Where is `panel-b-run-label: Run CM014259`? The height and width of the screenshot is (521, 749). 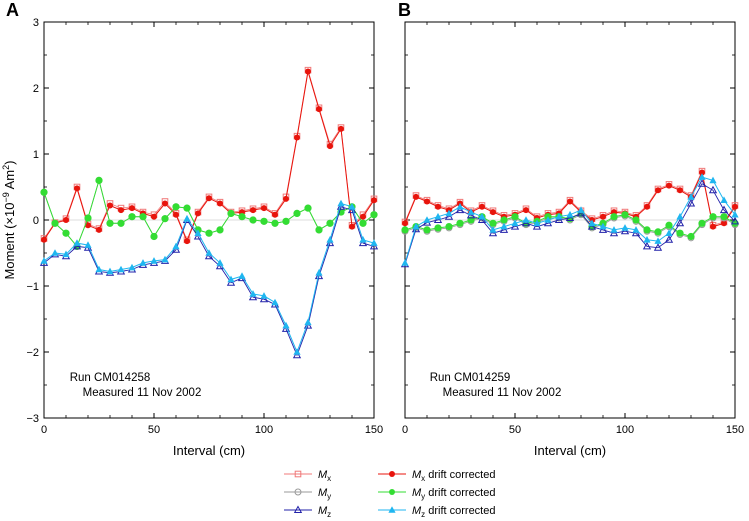
panel-b-run-label: Run CM014259 is located at coordinates (470, 378).